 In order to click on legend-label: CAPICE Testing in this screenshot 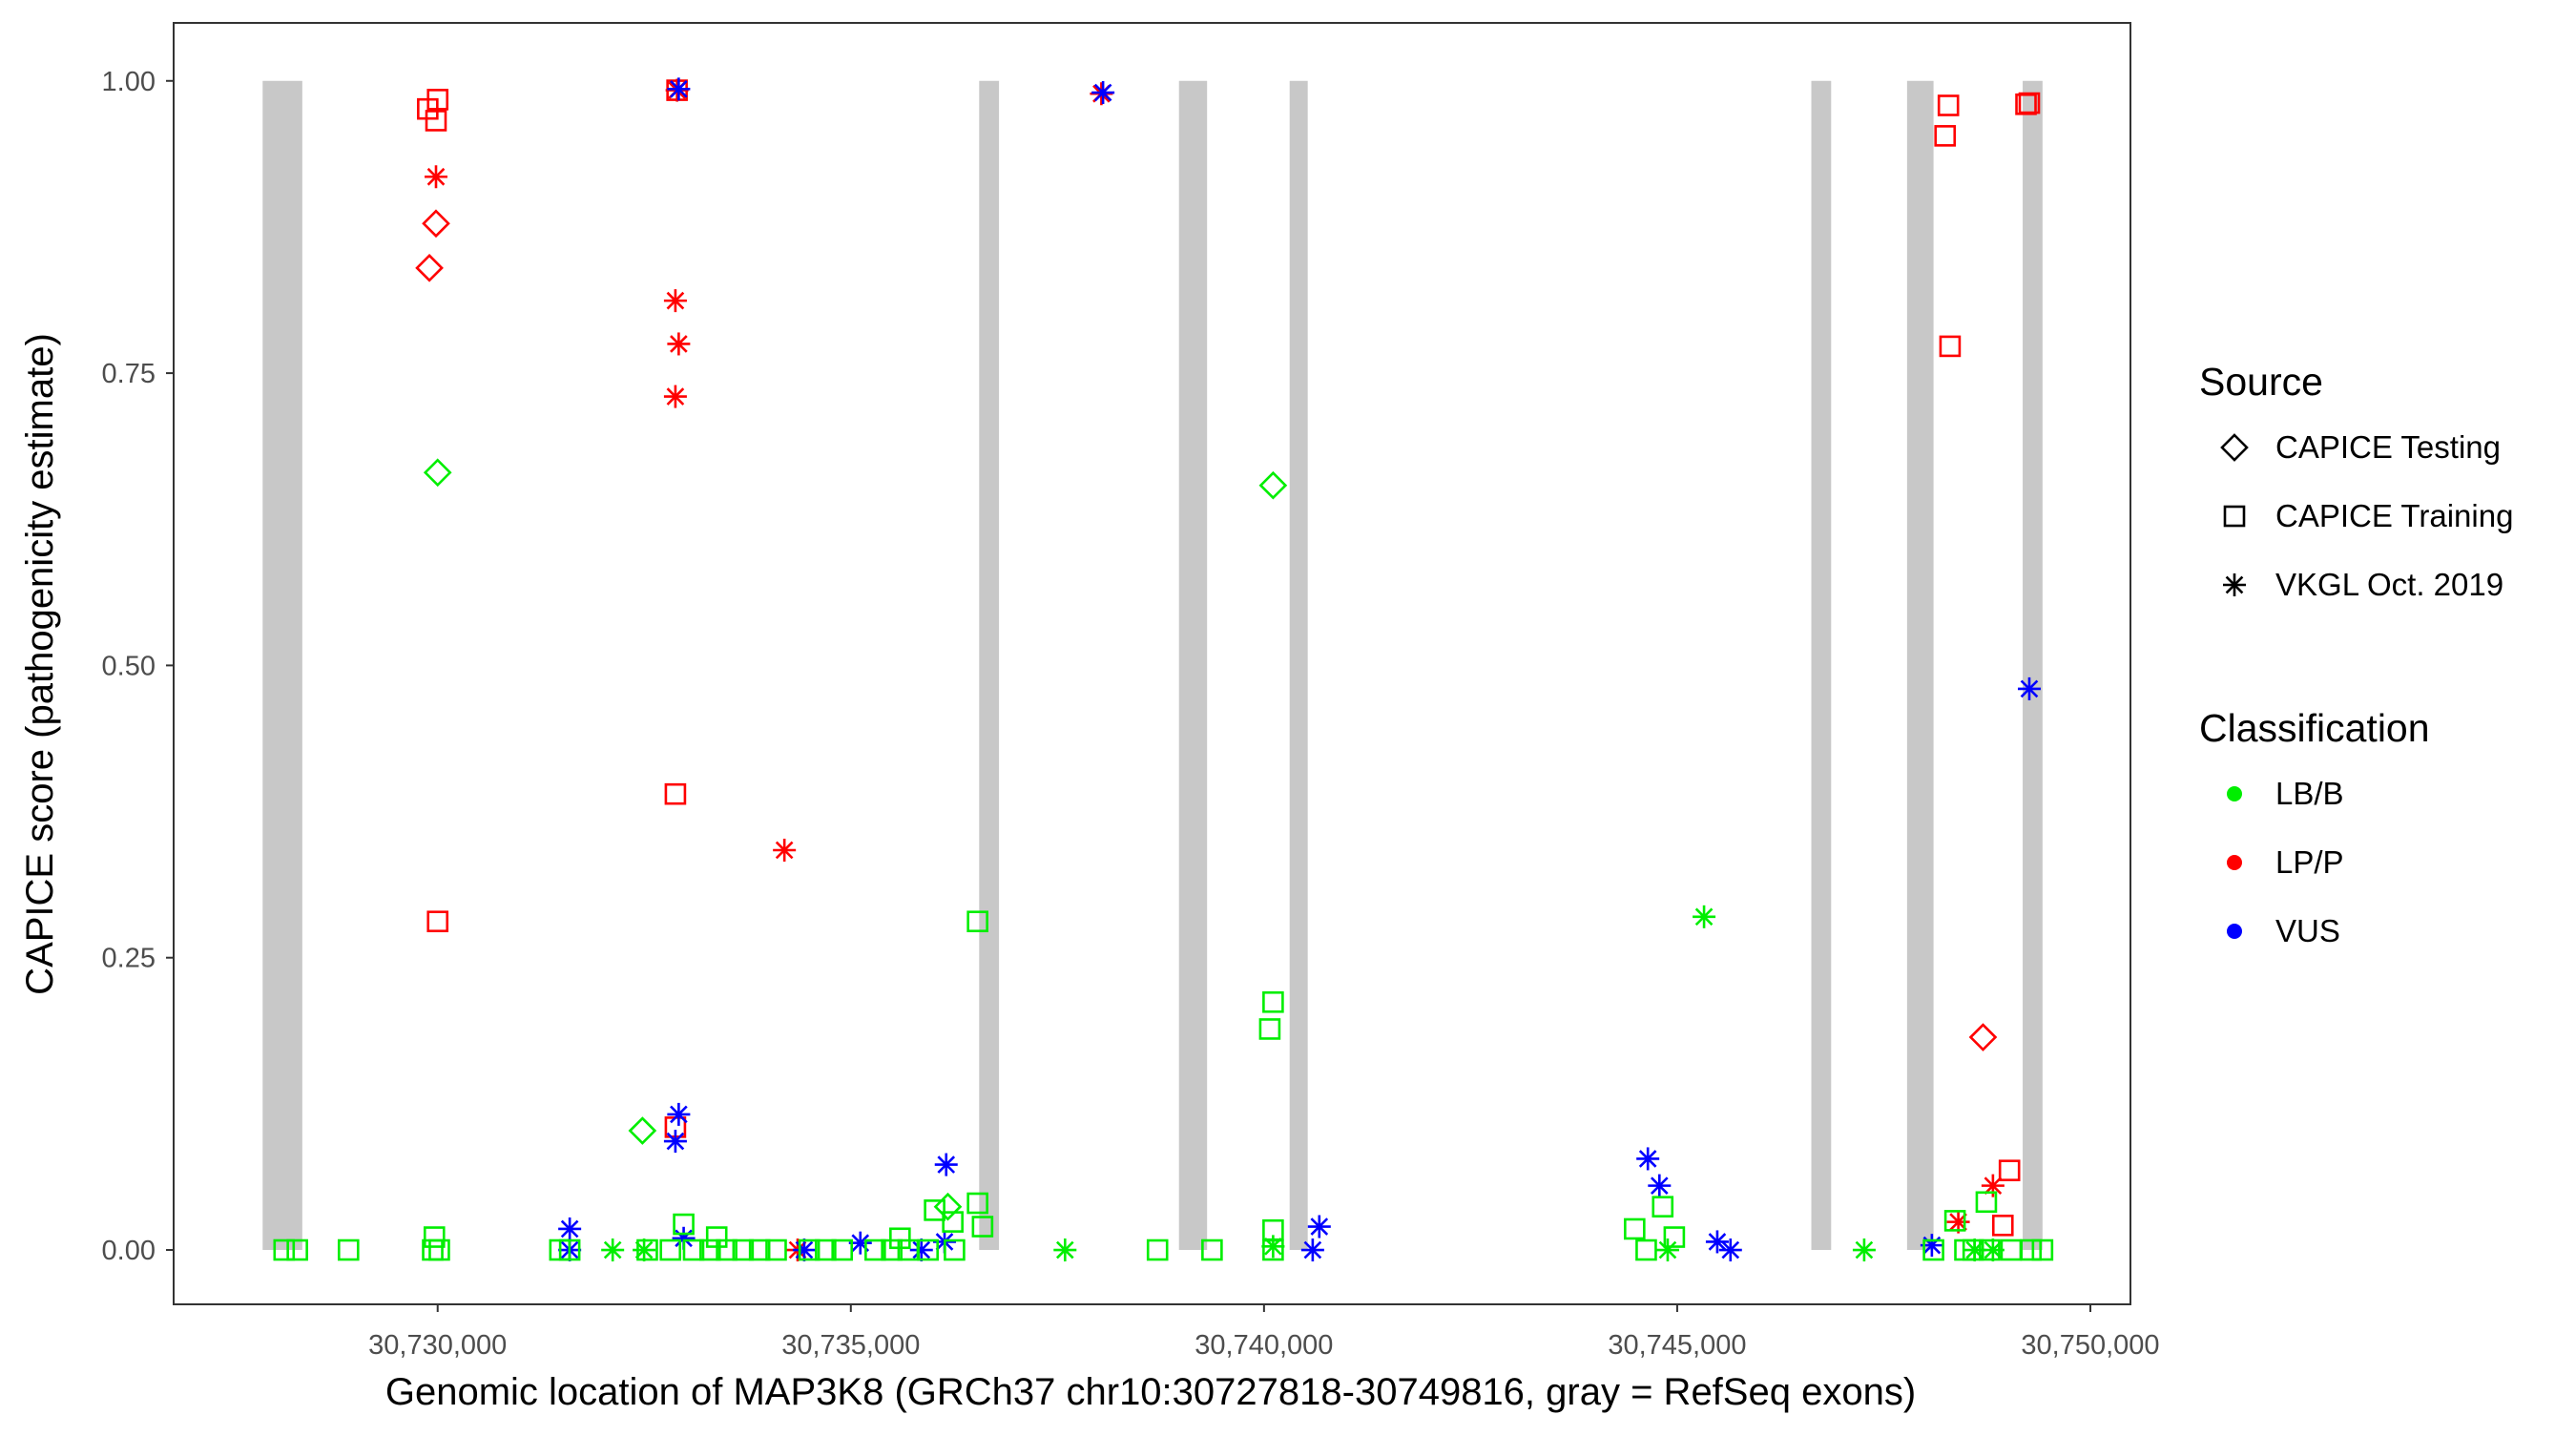, I will do `click(2388, 447)`.